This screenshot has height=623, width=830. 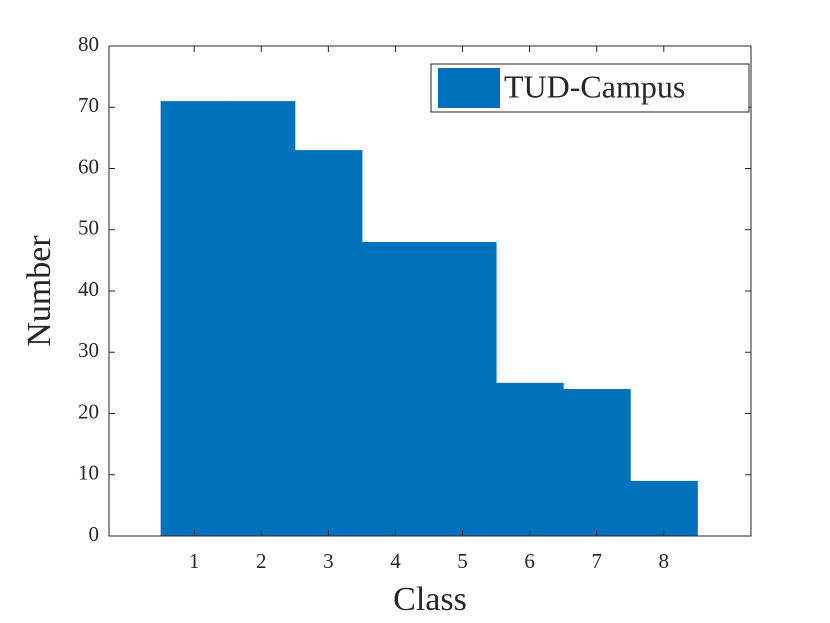 I want to click on x-tick-label: 7, so click(x=596, y=561).